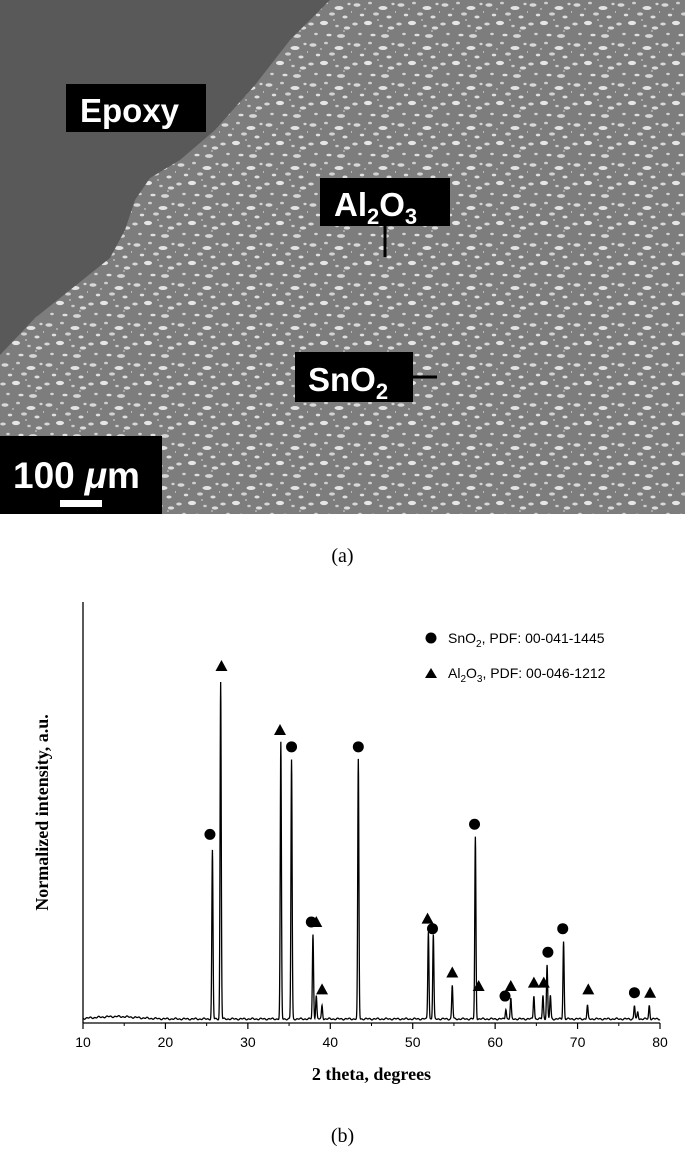 This screenshot has width=685, height=1173. What do you see at coordinates (375, 207) in the screenshot?
I see `al2o3-label: Al2O3` at bounding box center [375, 207].